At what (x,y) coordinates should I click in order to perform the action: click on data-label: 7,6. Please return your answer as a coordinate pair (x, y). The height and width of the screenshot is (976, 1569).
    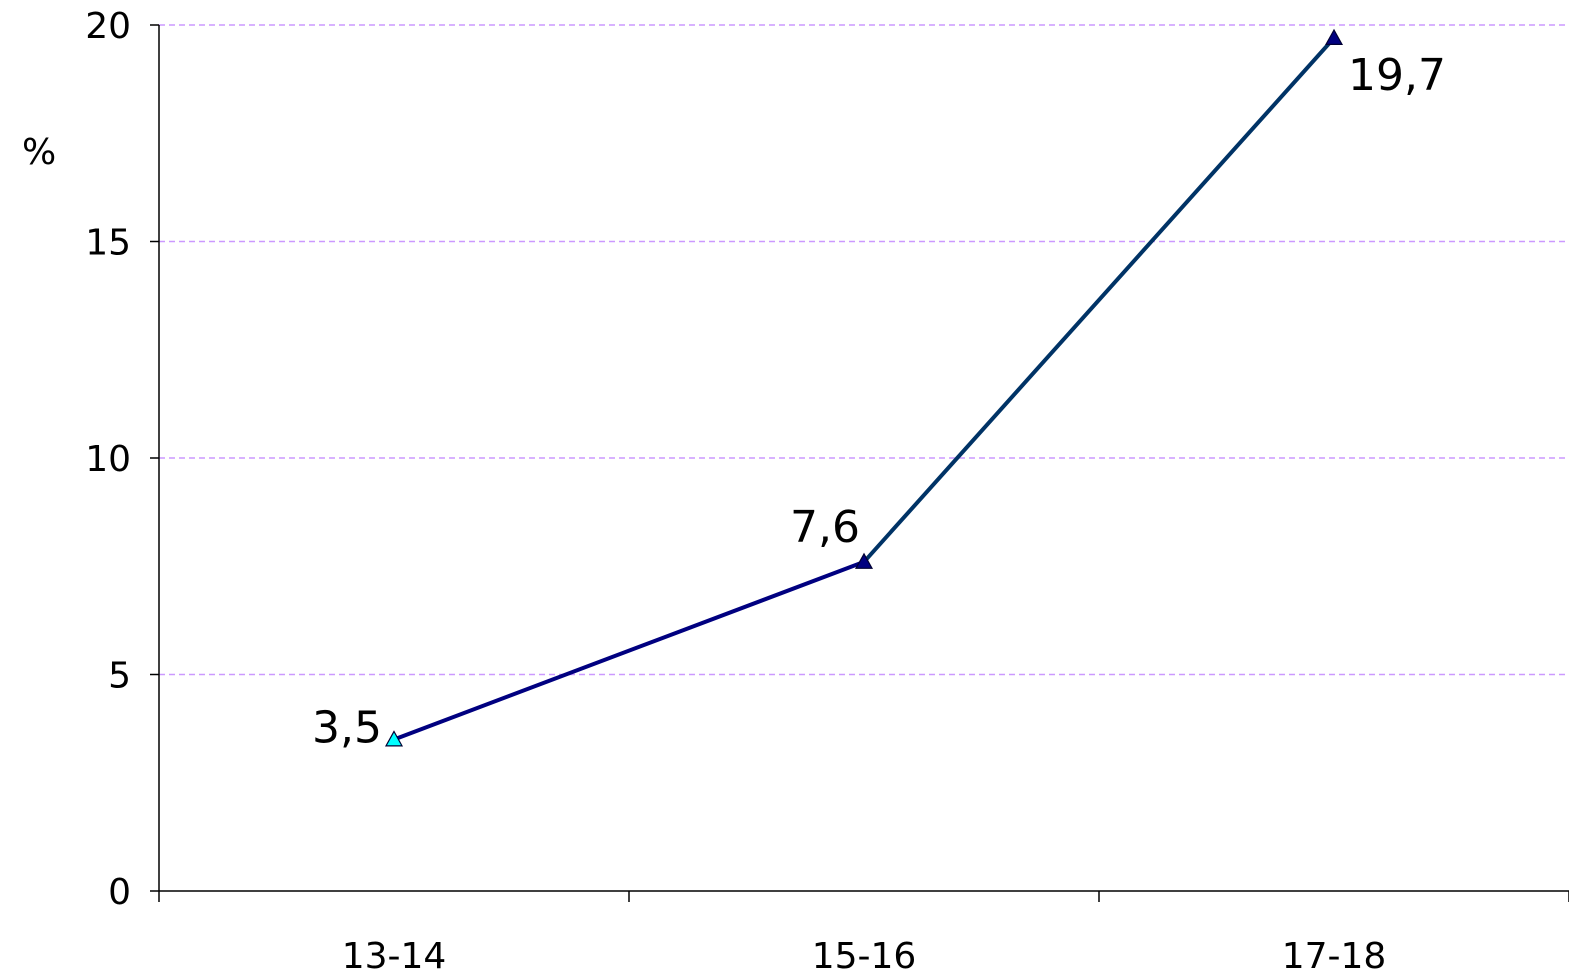
    Looking at the image, I should click on (825, 527).